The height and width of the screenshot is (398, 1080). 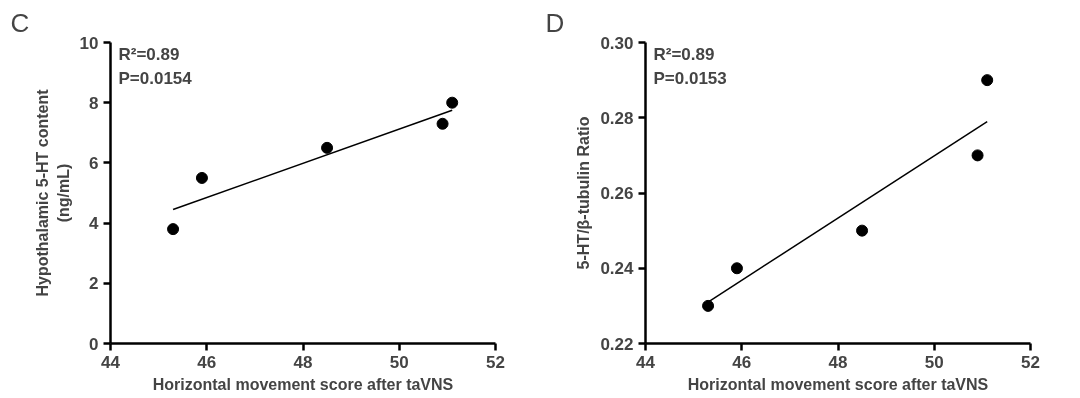 What do you see at coordinates (617, 193) in the screenshot?
I see `y-tick-label: 0.26` at bounding box center [617, 193].